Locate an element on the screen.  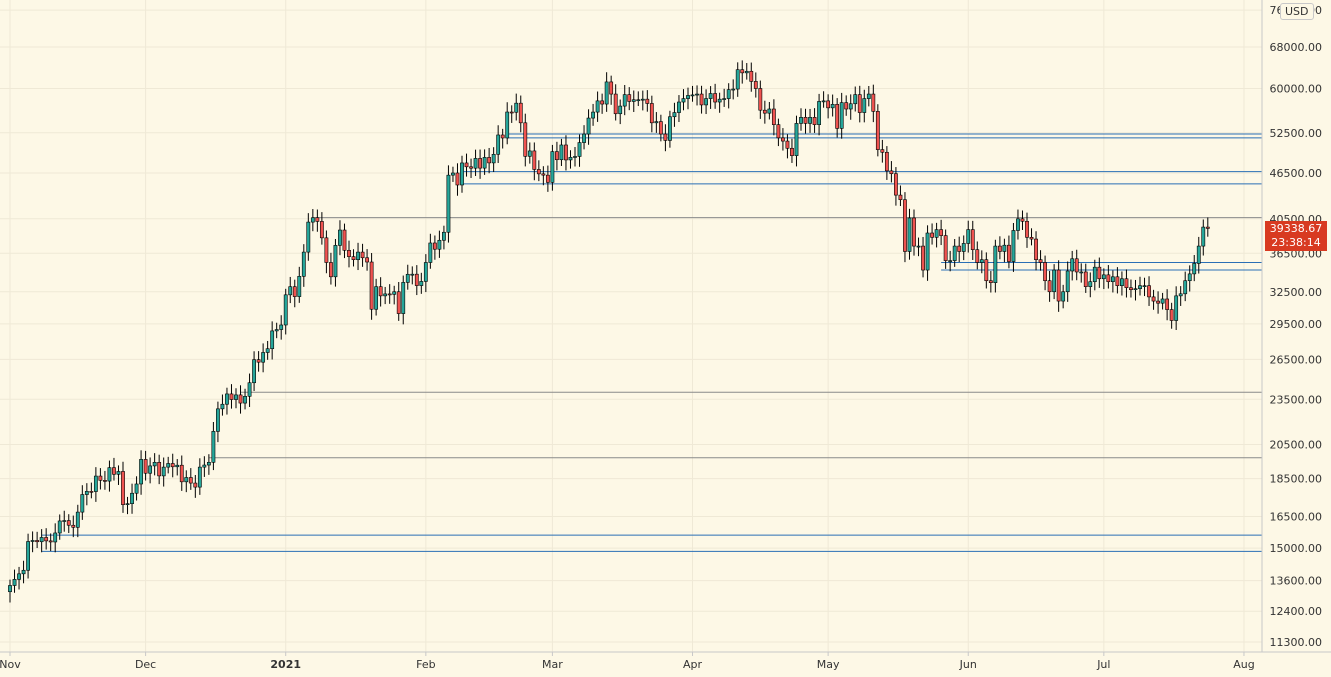
y-tick-label: 46500.00 is located at coordinates (1296, 173).